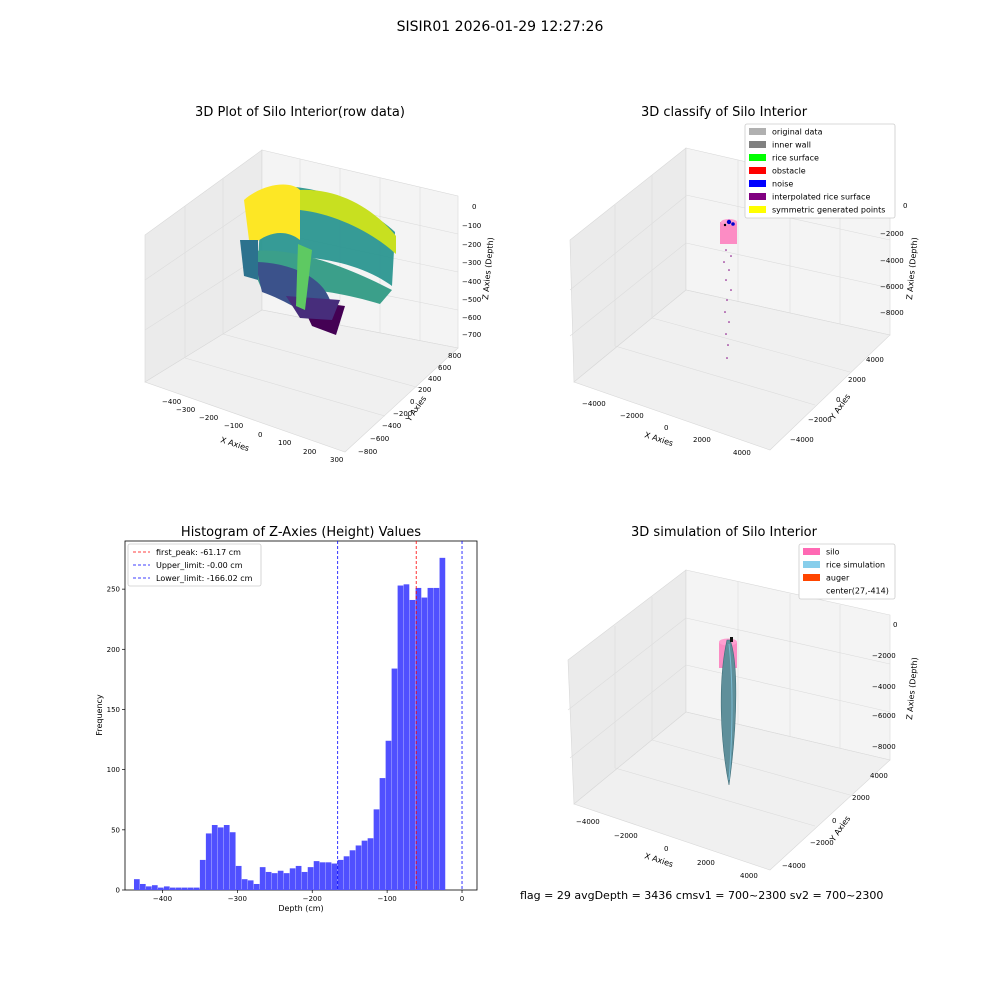 This screenshot has width=1000, height=1000. I want to click on simulation-y-tick: 0, so click(834, 821).